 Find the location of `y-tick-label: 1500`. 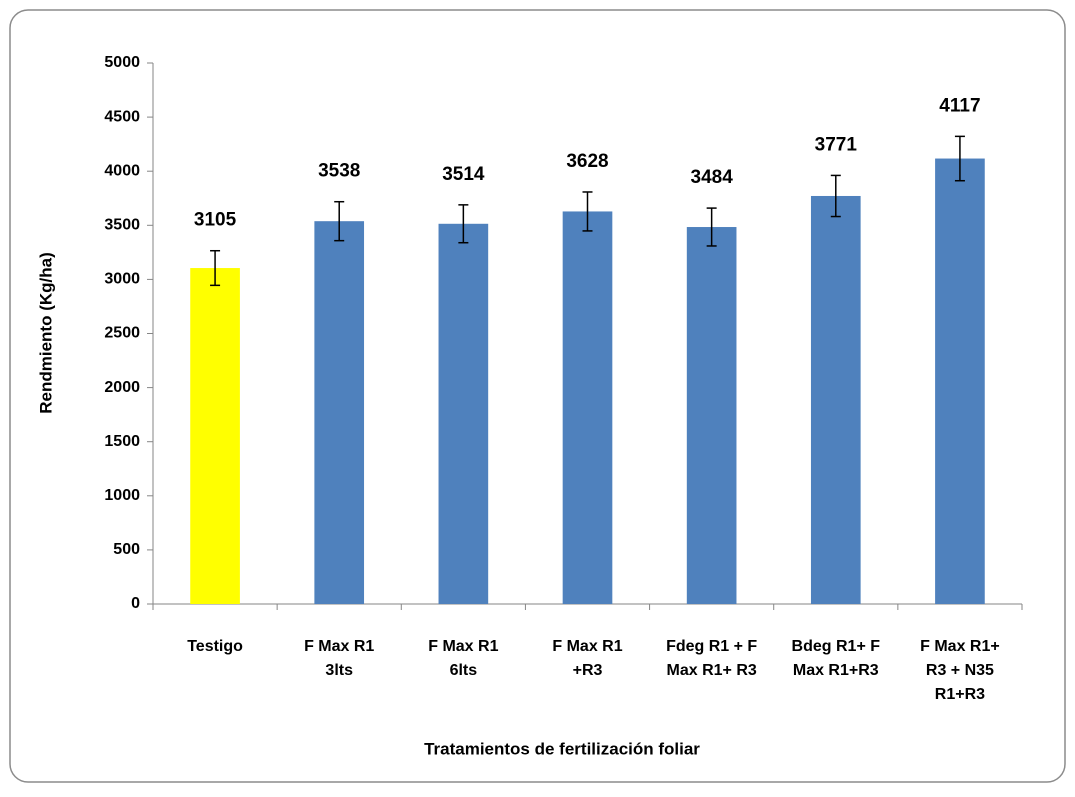

y-tick-label: 1500 is located at coordinates (122, 441).